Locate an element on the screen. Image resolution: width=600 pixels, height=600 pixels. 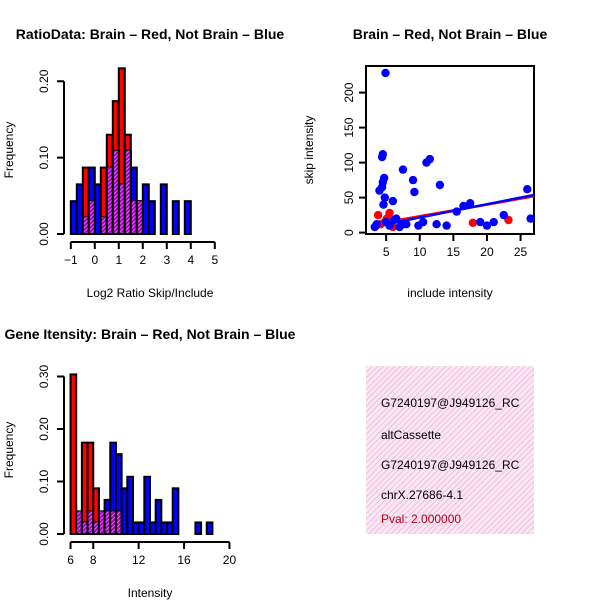
ratio-histogram-xlabel: Log2 Ratio Skip/Include is located at coordinates (150, 293).